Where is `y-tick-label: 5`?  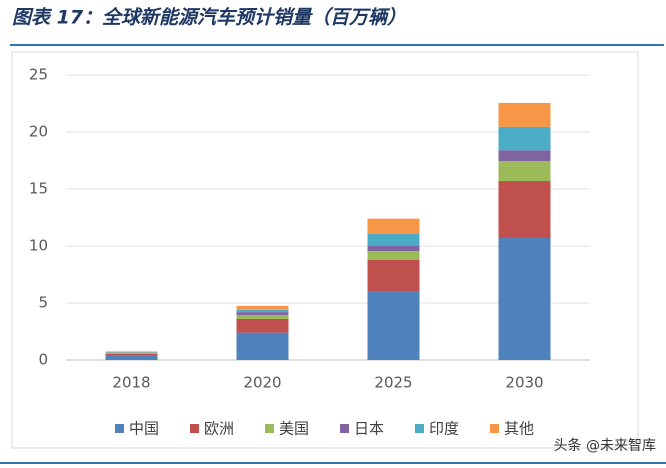
y-tick-label: 5 is located at coordinates (43, 303).